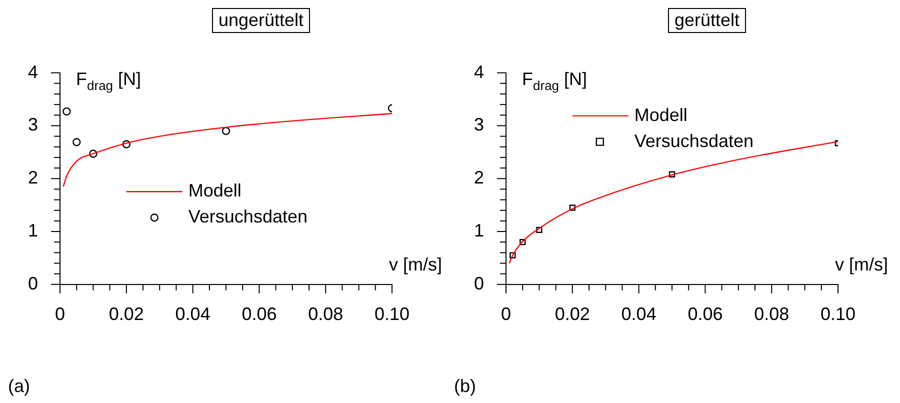 This screenshot has width=900, height=403. I want to click on text: (b), so click(465, 386).